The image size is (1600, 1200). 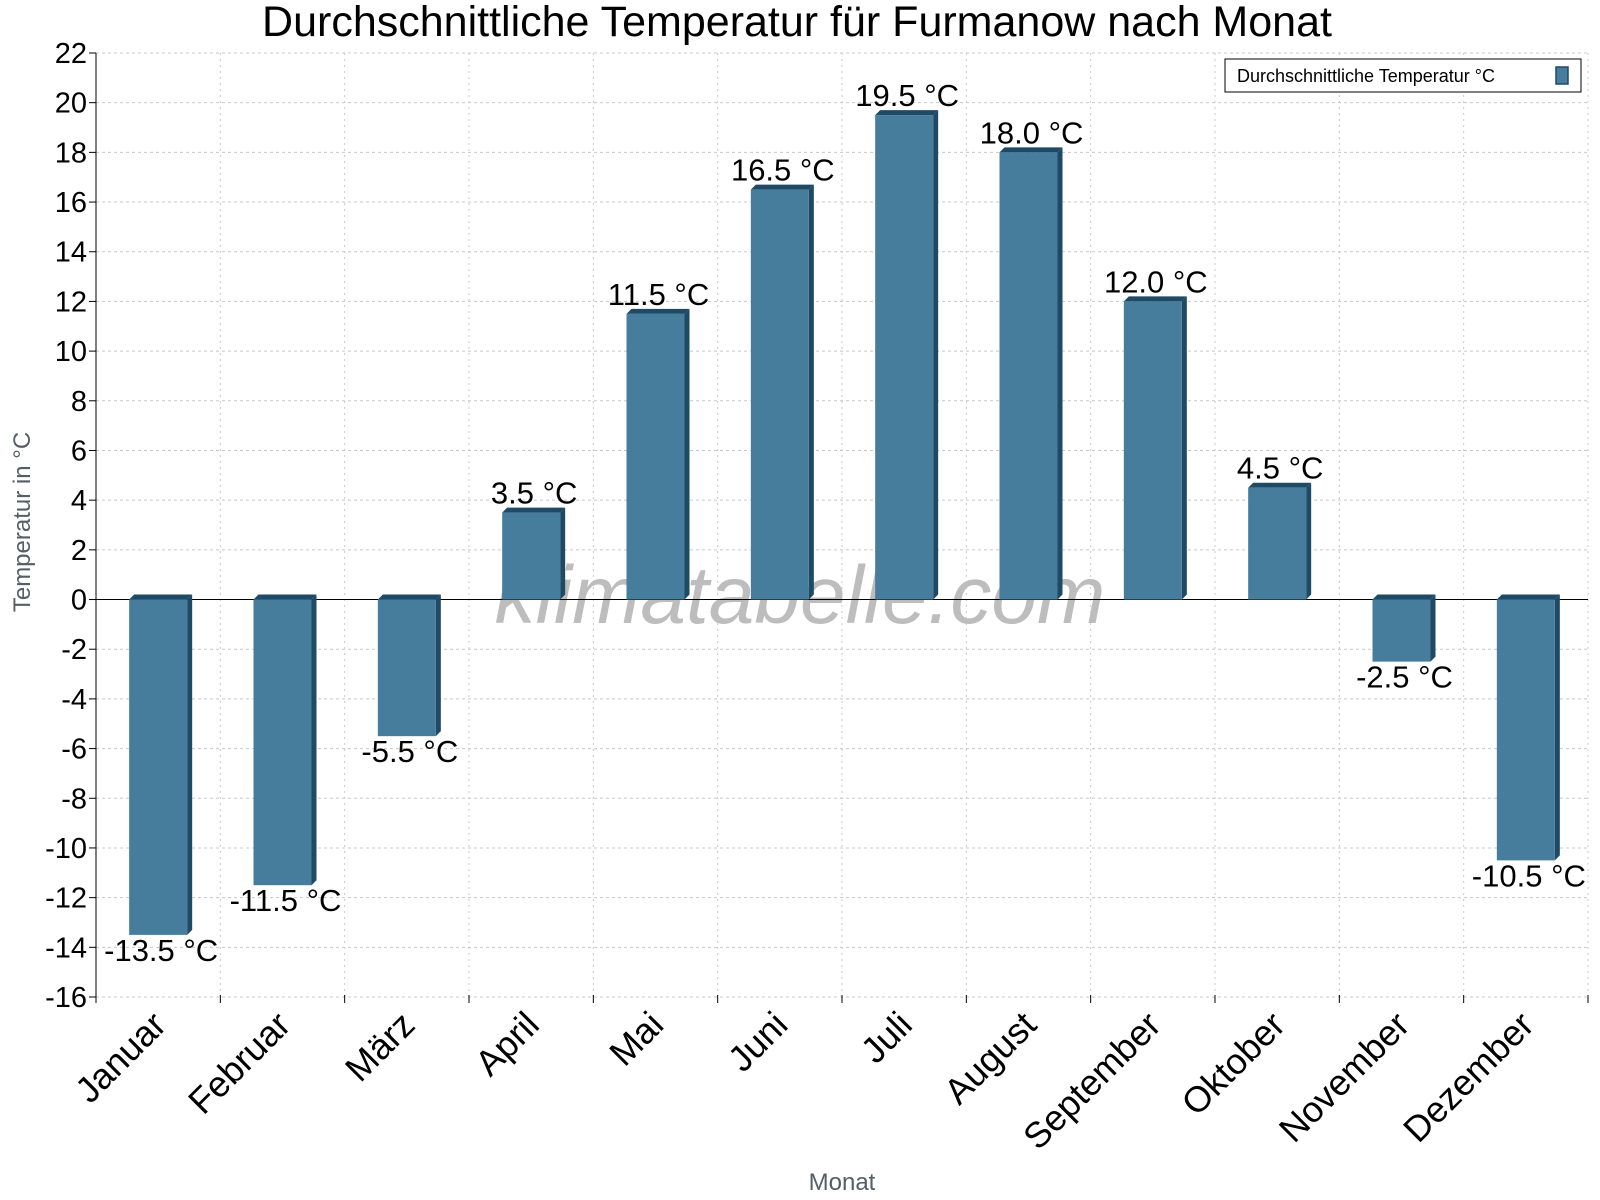 I want to click on y-tick-label: -14, so click(x=66, y=948).